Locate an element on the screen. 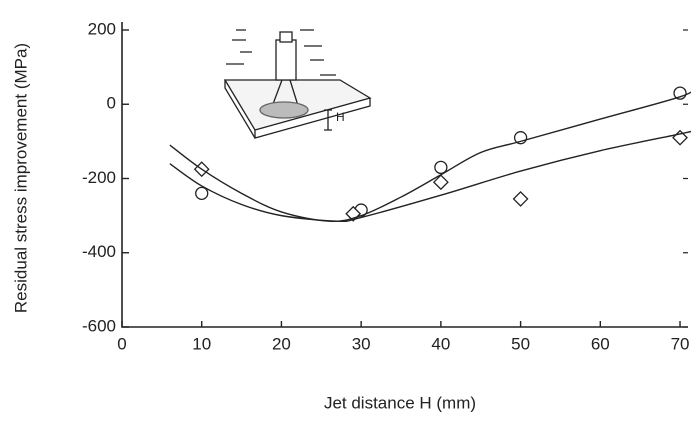 The image size is (691, 425). x-tick-label: 40 is located at coordinates (440, 343).